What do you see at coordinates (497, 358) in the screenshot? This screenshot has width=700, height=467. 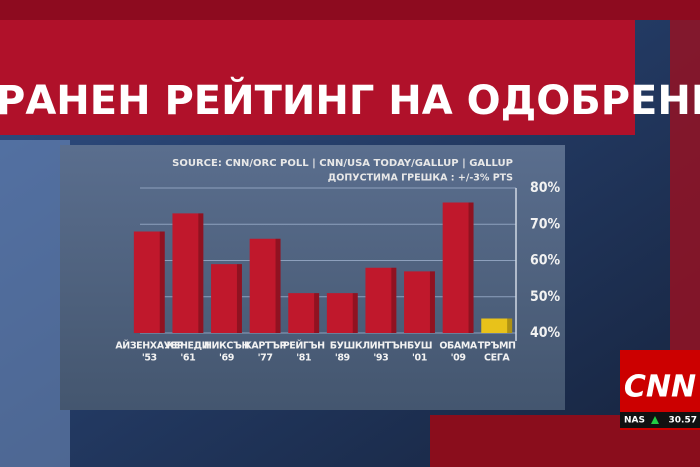 I see `x-tick-label: СЕГА` at bounding box center [497, 358].